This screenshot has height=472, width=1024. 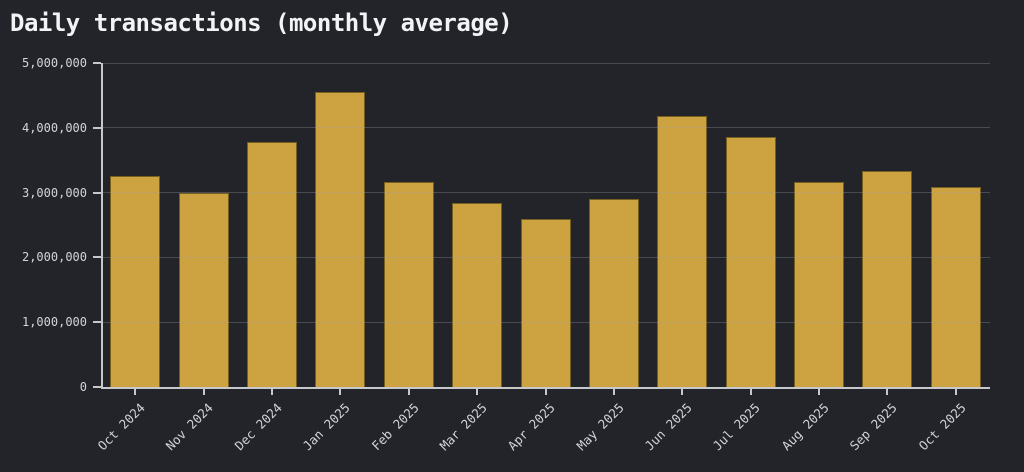 What do you see at coordinates (261, 23) in the screenshot?
I see `chart-title: Daily transactions (monthly average)` at bounding box center [261, 23].